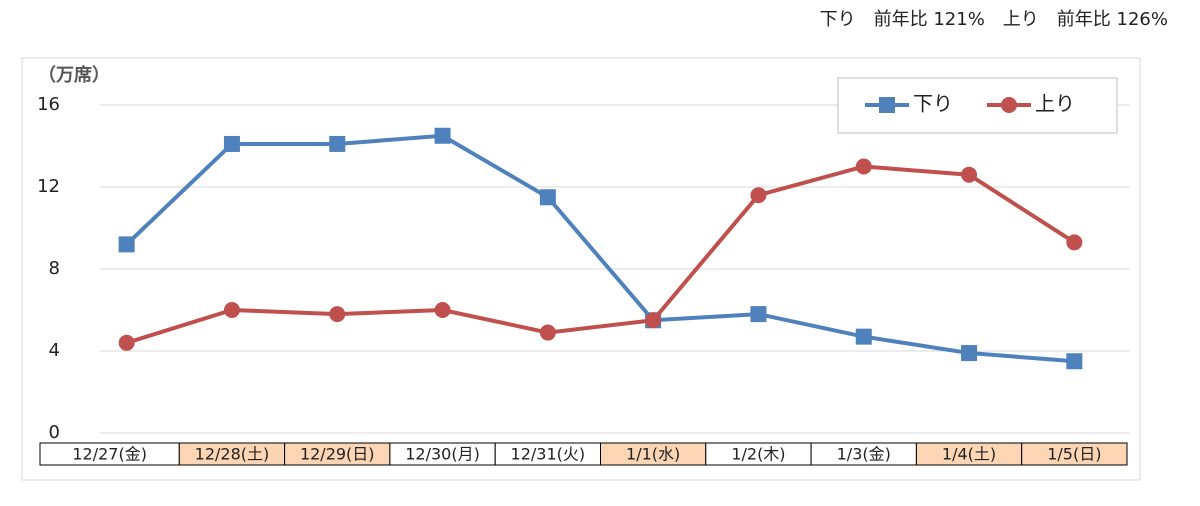  I want to click on x-tick-label: 1/3(金), so click(864, 454).